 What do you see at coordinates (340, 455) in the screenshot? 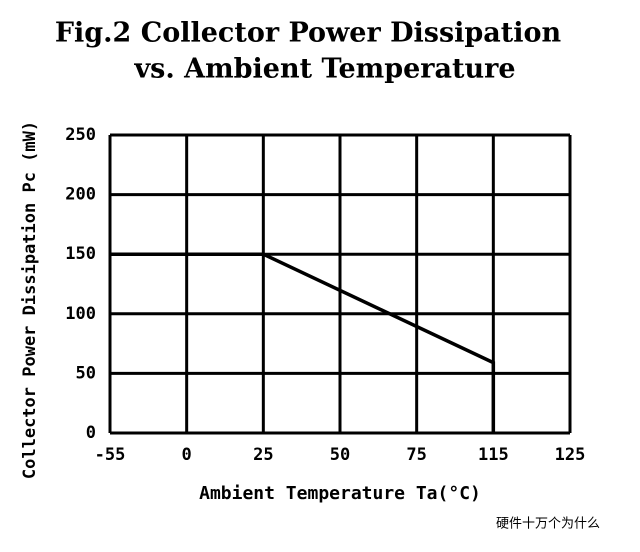
I see `x-tick-label: 50` at bounding box center [340, 455].